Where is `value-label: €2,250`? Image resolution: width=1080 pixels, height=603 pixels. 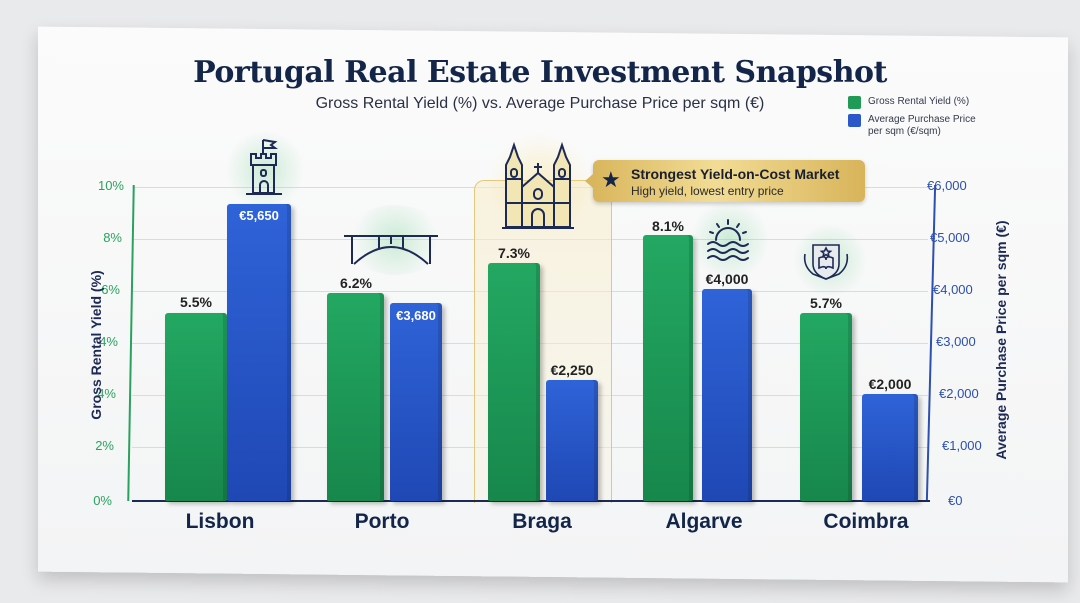
value-label: €2,250 is located at coordinates (572, 370).